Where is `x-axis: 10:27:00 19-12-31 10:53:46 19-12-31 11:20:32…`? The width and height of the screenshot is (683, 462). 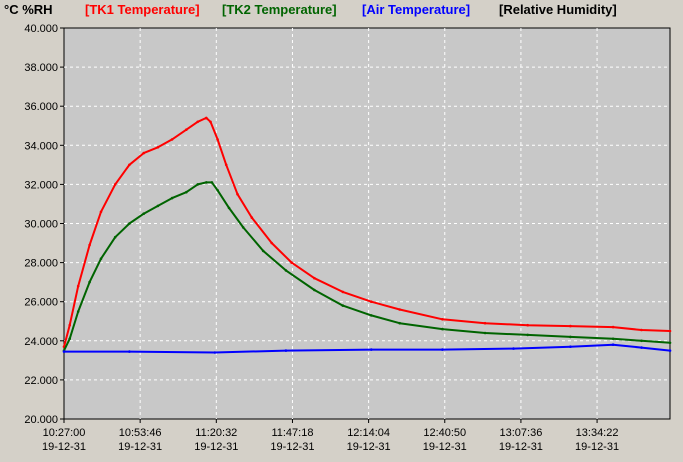
x-axis: 10:27:00 19-12-31 10:53:46 19-12-31 11:20:32… is located at coordinates (330, 436).